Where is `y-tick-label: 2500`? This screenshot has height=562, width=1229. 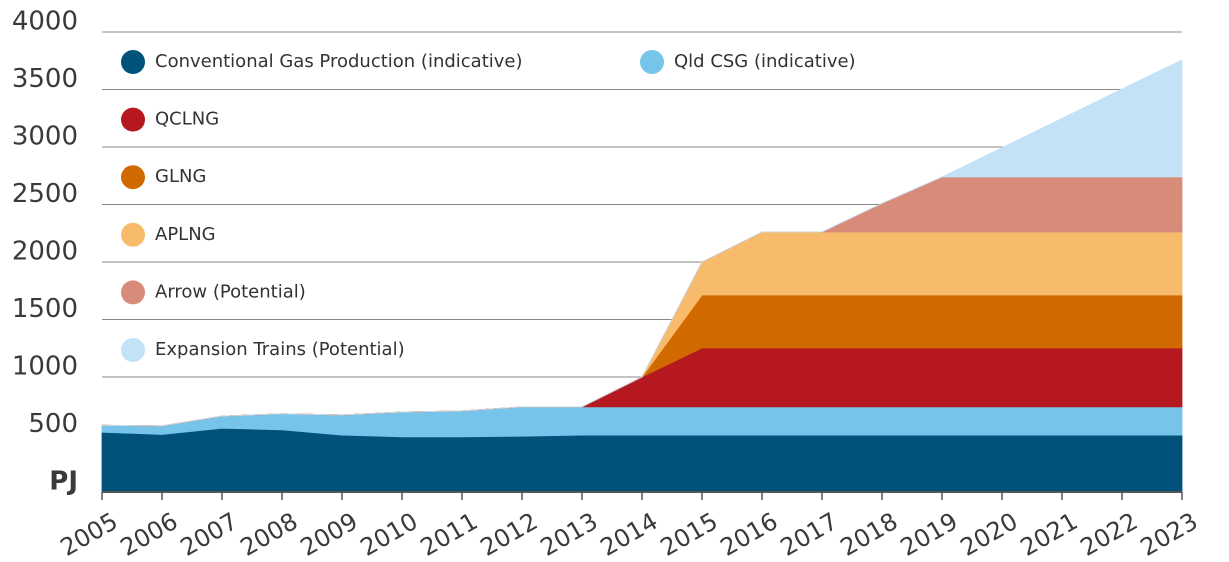
y-tick-label: 2500 is located at coordinates (45, 194).